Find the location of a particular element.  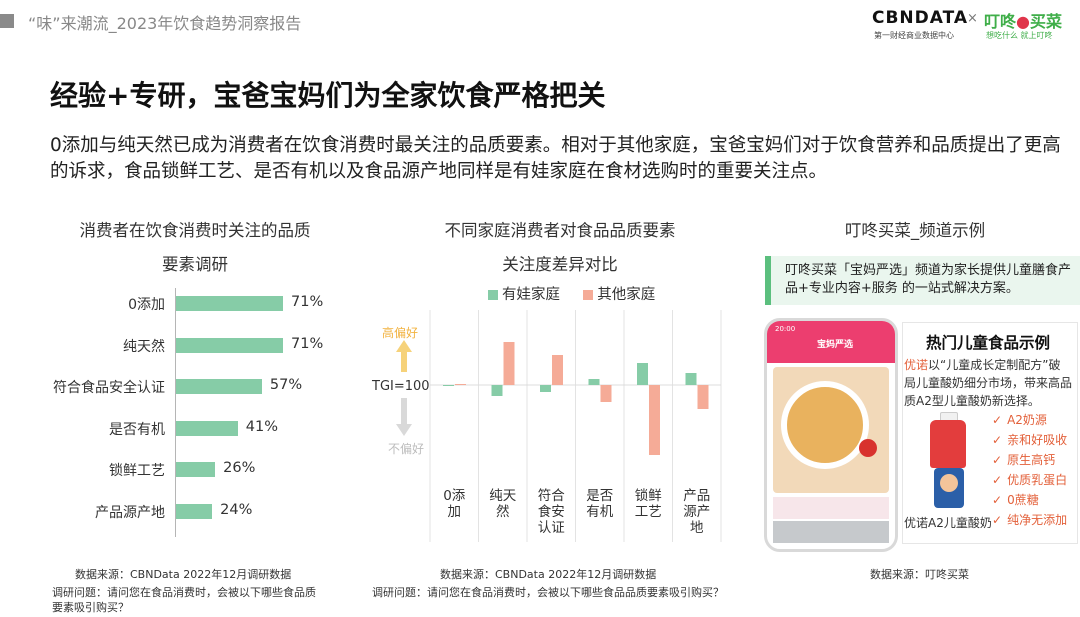

feature-label: 原生高钙 is located at coordinates (1031, 460).